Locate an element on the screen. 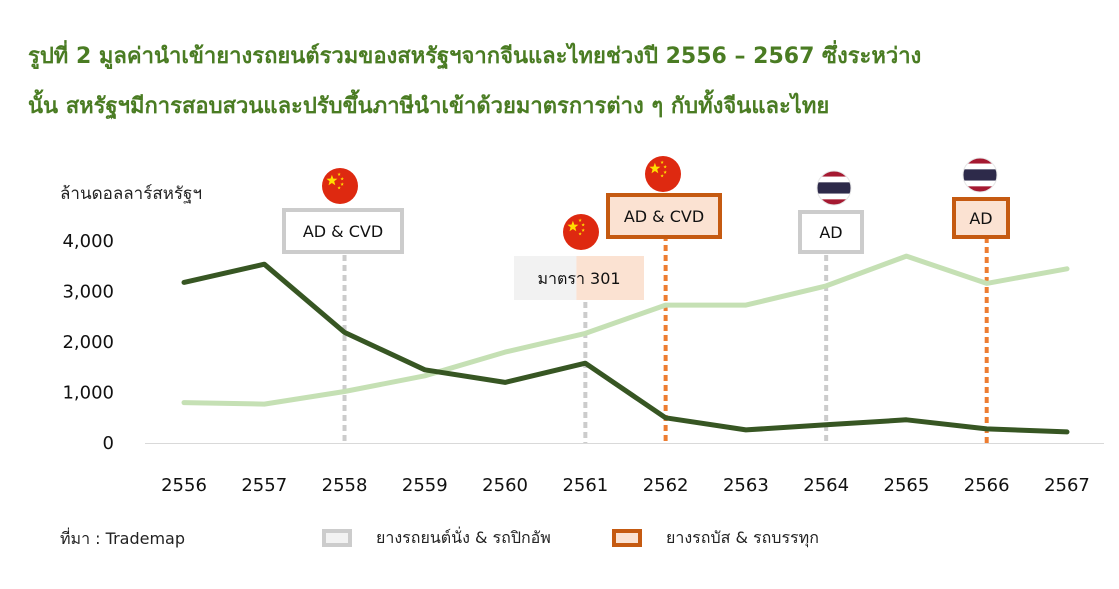 The image size is (1119, 589). x-tick-label: 2557 is located at coordinates (264, 485).